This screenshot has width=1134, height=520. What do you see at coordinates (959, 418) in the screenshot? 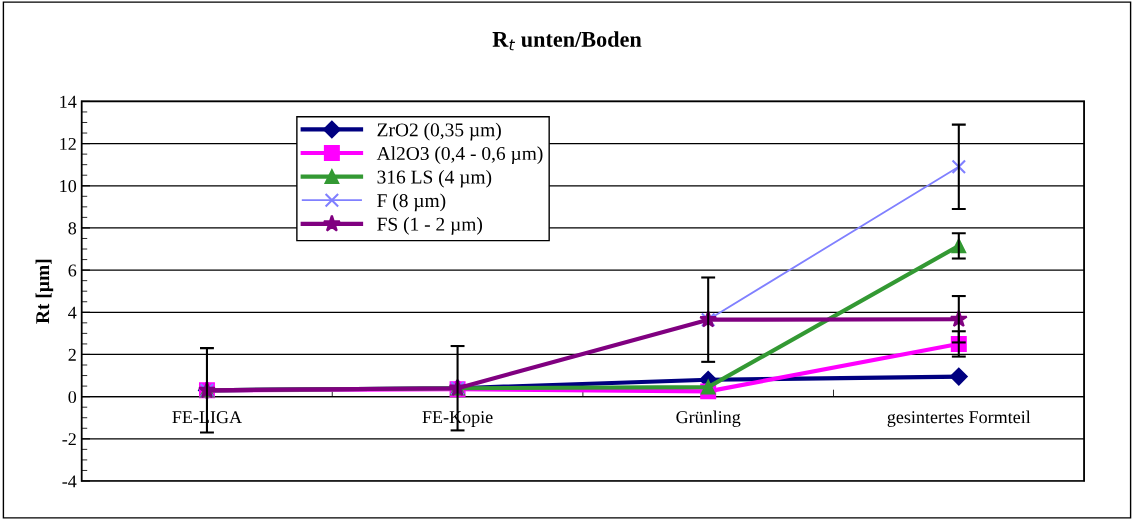
I see `x-tick-label: gesintertes Formteil` at bounding box center [959, 418].